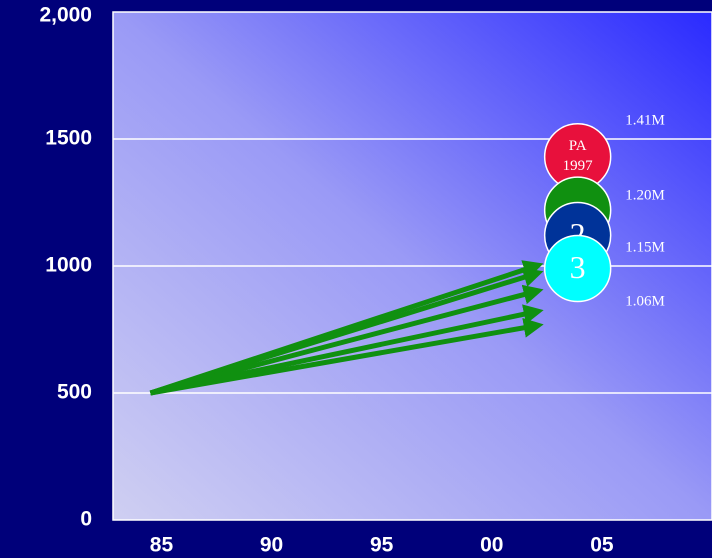 Image resolution: width=712 pixels, height=558 pixels. I want to click on x-tick-label: 85, so click(162, 545).